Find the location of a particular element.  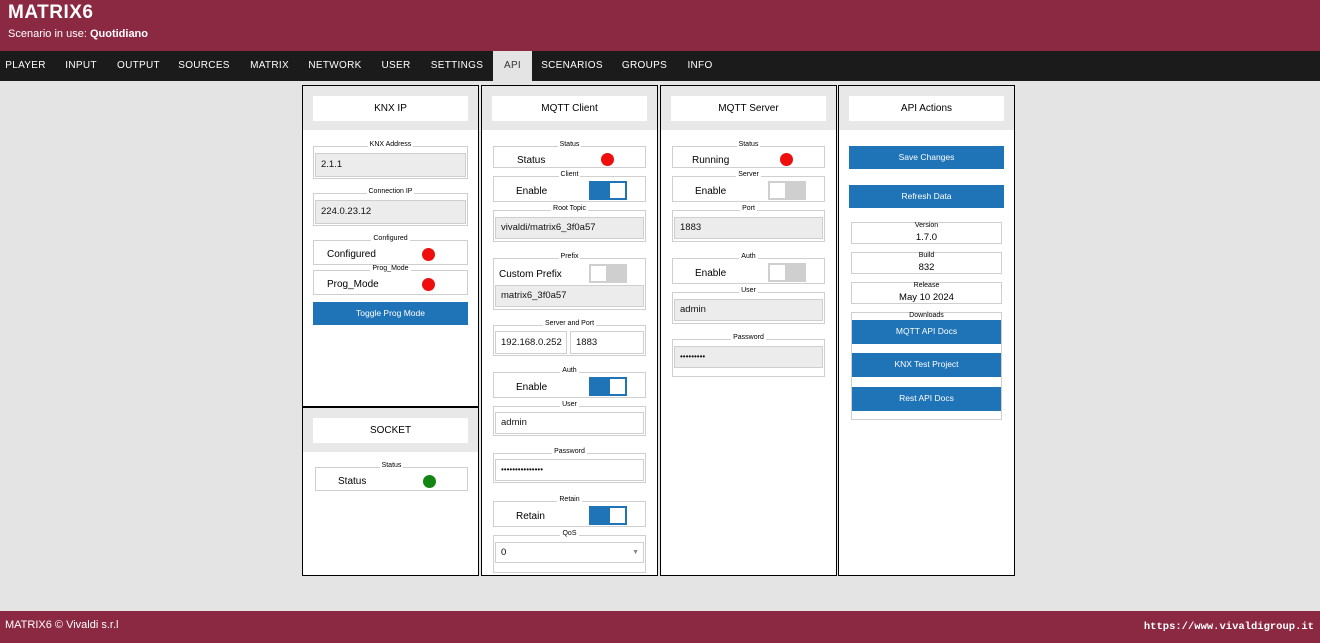

knx-ip-label: Connection IP is located at coordinates (390, 191).